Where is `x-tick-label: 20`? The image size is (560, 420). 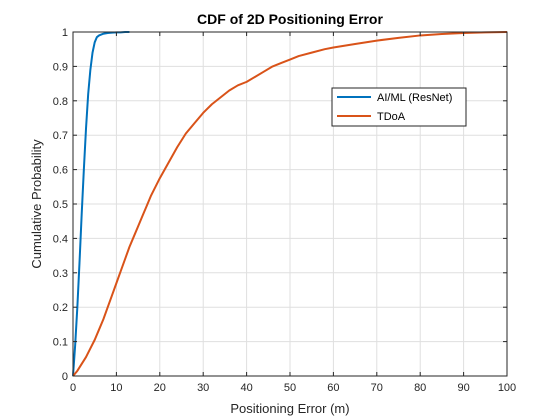
x-tick-label: 20 is located at coordinates (160, 388).